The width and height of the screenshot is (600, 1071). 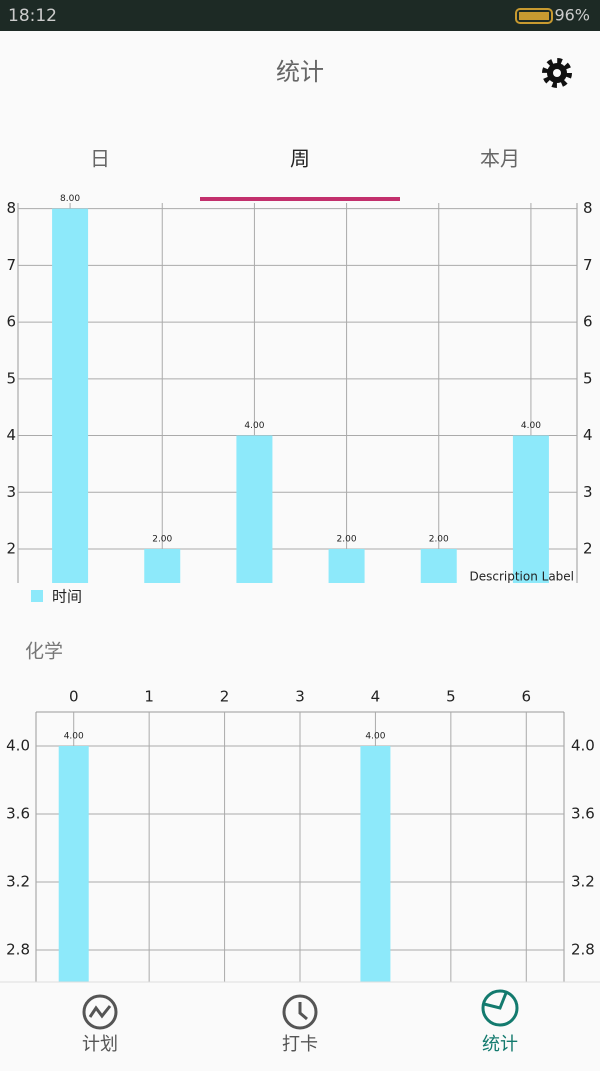 What do you see at coordinates (588, 322) in the screenshot?
I see `y2-tick-label: 6` at bounding box center [588, 322].